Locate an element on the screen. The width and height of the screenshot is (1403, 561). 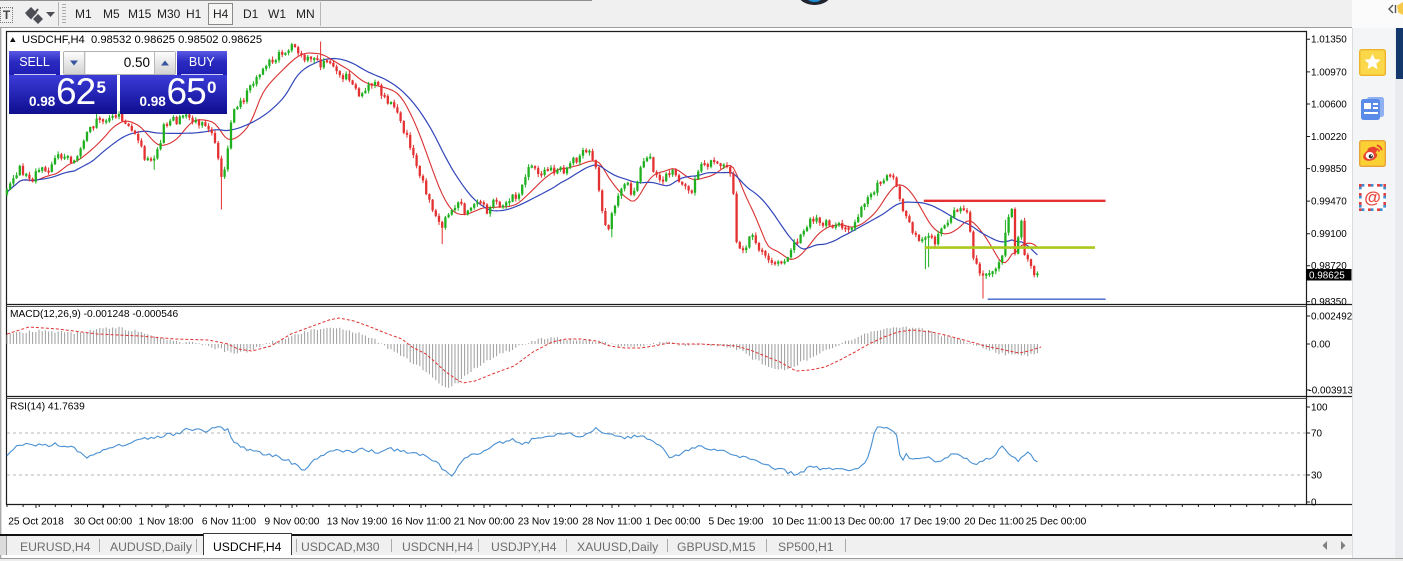
svg-text: 20 Dec 11:00 is located at coordinates (994, 522).